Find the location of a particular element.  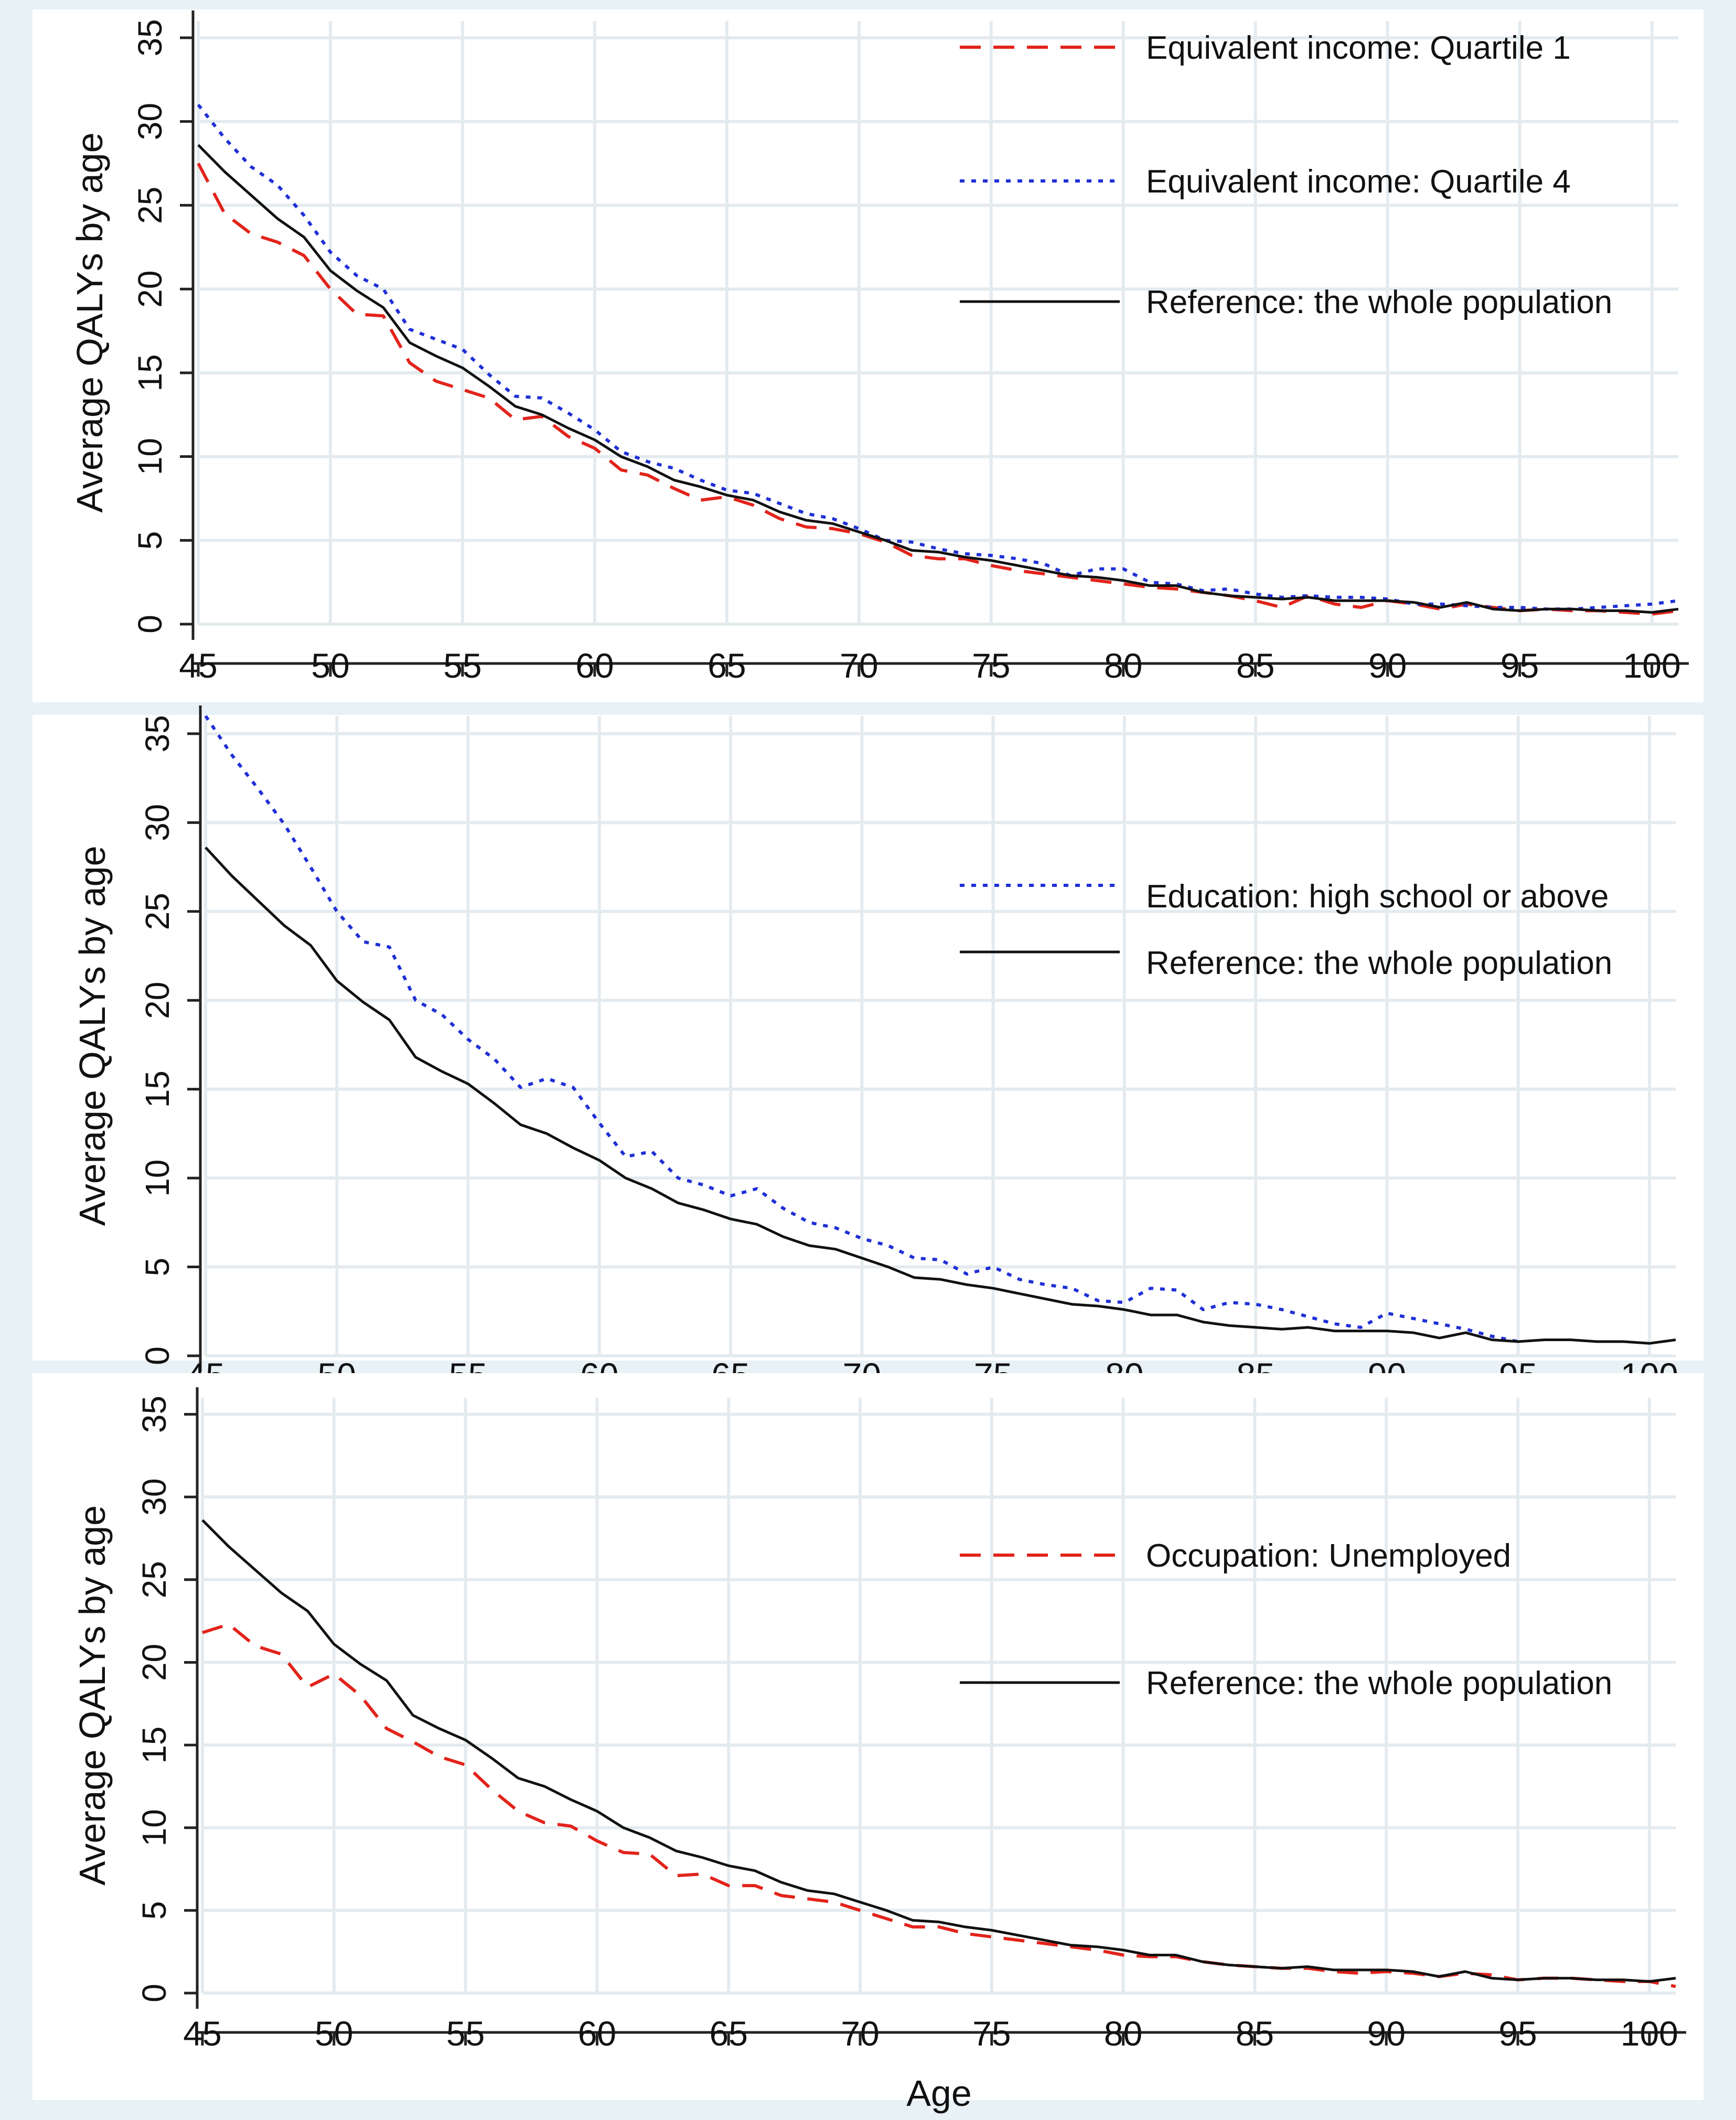

legend-label: Equivalent income: Quartile 4 is located at coordinates (1359, 182).